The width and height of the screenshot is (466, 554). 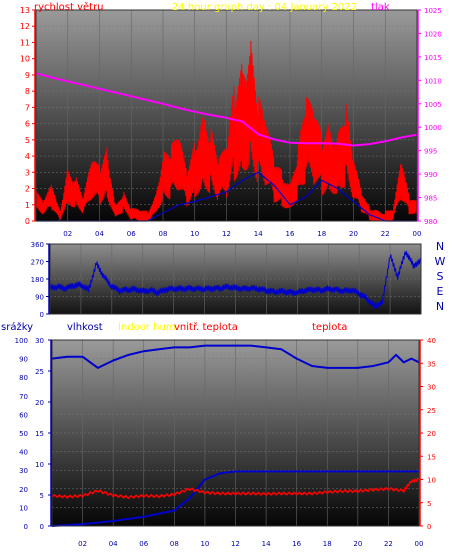 What do you see at coordinates (440, 276) in the screenshot?
I see `compass-label: S` at bounding box center [440, 276].